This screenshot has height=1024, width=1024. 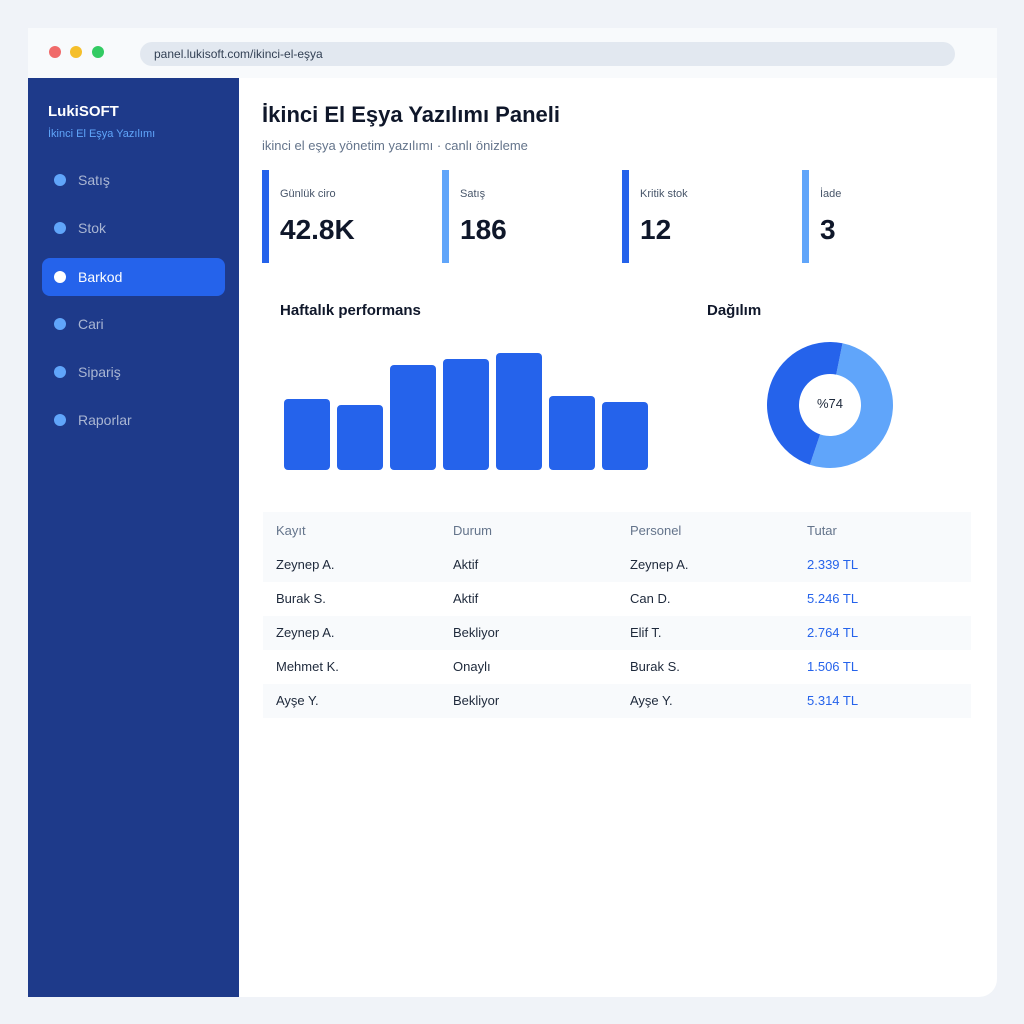 What do you see at coordinates (833, 598) in the screenshot?
I see `cell-tutar: 5.246 TL` at bounding box center [833, 598].